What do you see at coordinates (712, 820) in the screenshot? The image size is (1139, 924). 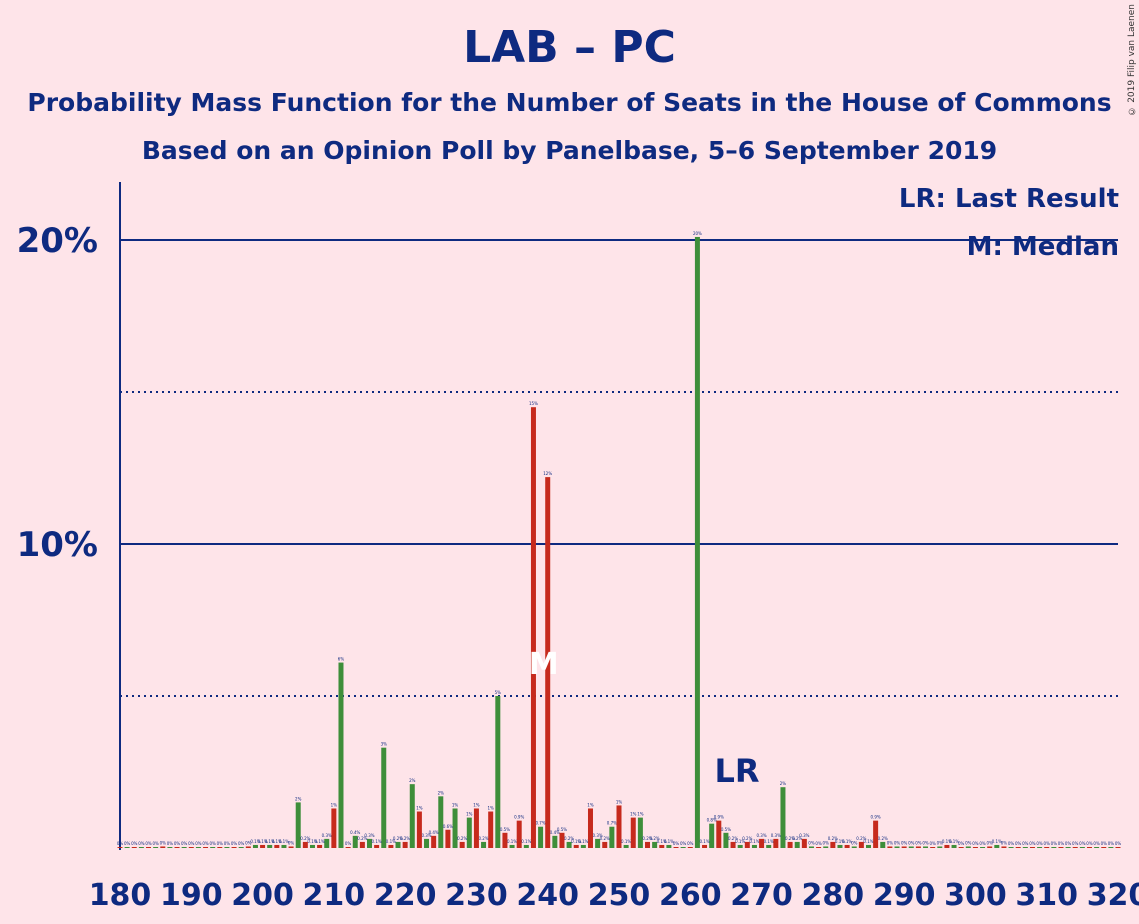 I see `bar-data-label: 0.8%` at bounding box center [712, 820].